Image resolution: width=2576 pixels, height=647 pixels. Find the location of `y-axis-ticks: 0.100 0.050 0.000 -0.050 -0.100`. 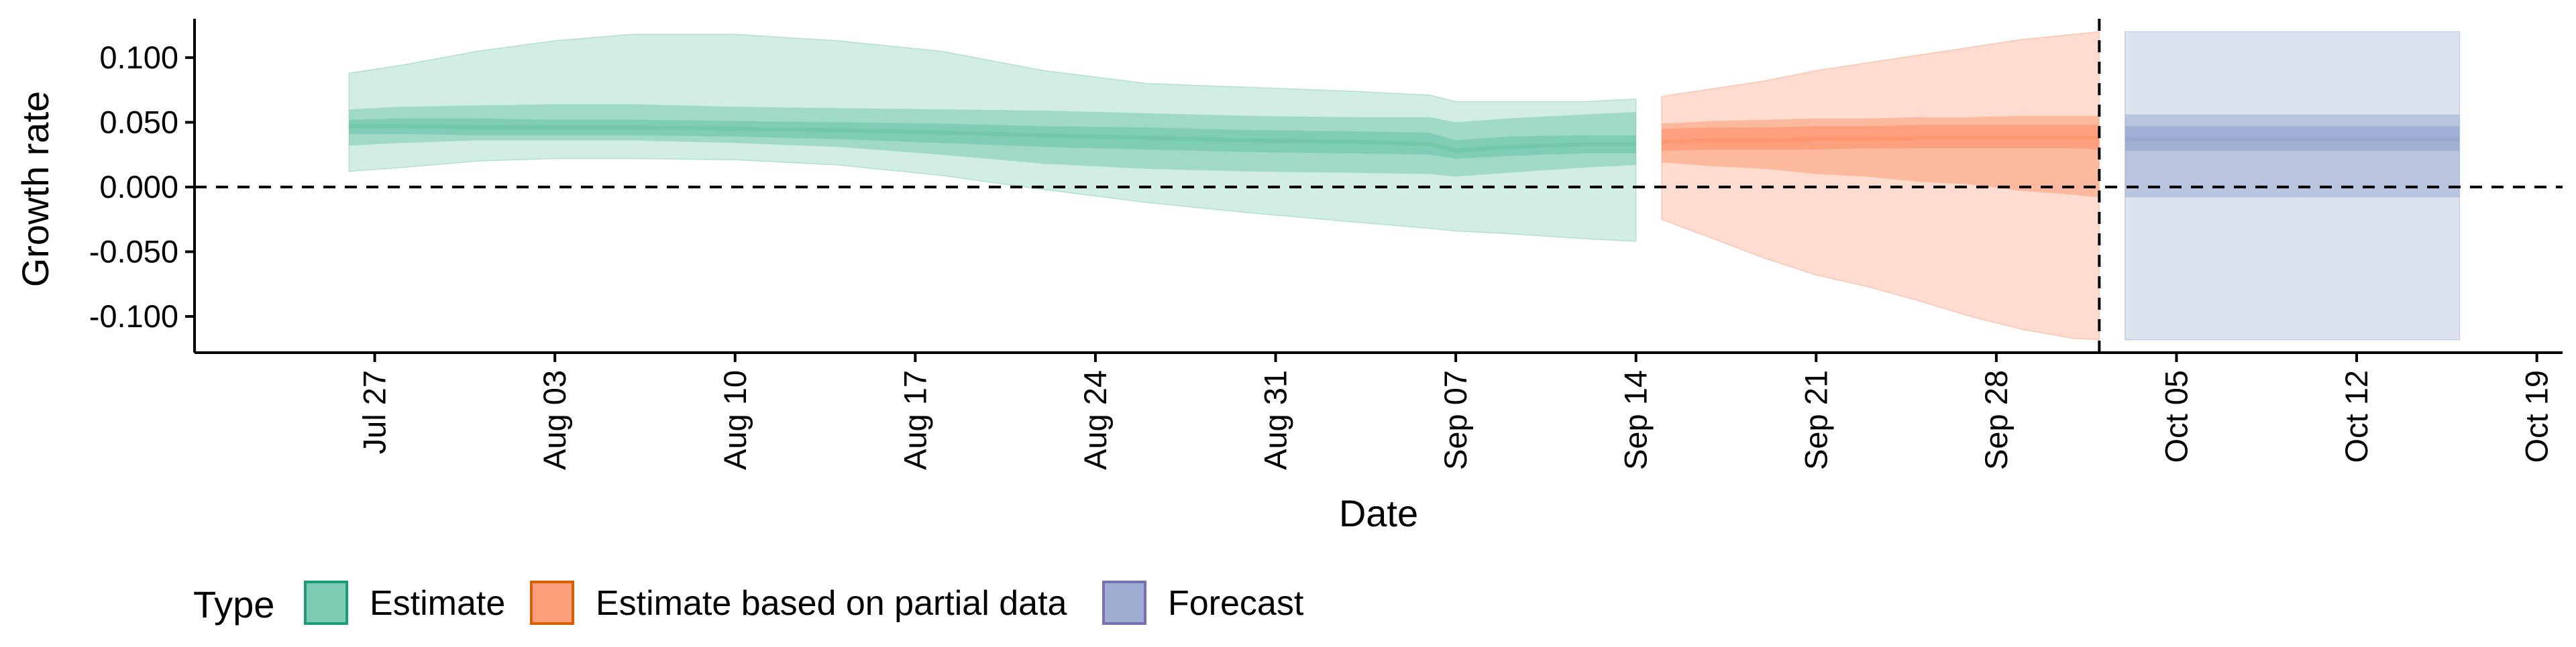

y-axis-ticks: 0.100 0.050 0.000 -0.050 -0.100 is located at coordinates (142, 187).